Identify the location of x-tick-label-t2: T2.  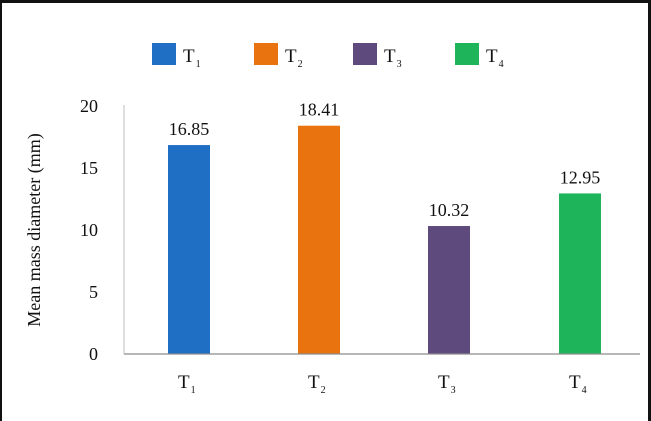
(317, 384).